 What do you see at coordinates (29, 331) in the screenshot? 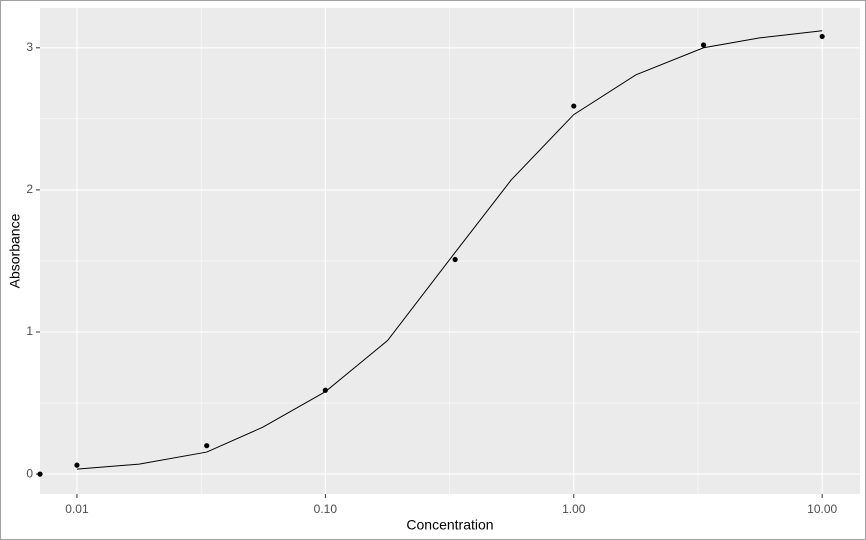
I see `y-tick-label: 1` at bounding box center [29, 331].